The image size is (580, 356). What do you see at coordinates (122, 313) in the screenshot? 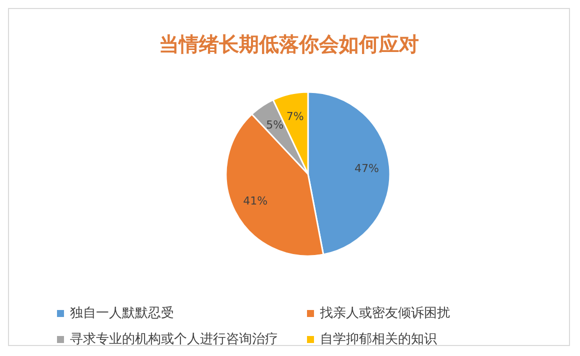
I see `legend-label: 独自一人默默忍受` at bounding box center [122, 313].